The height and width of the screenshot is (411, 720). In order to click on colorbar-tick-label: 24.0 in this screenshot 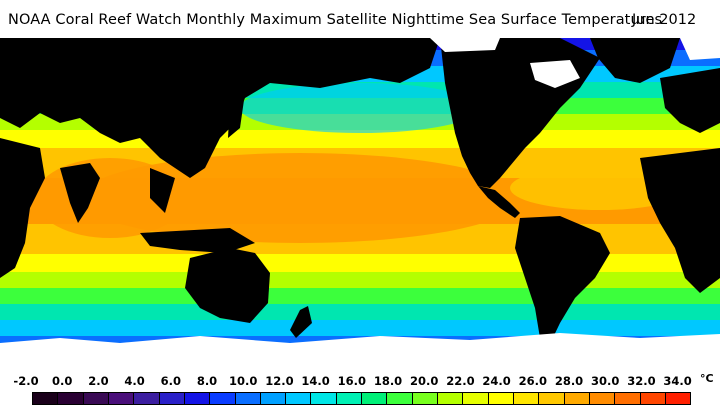, I will do `click(496, 381)`.